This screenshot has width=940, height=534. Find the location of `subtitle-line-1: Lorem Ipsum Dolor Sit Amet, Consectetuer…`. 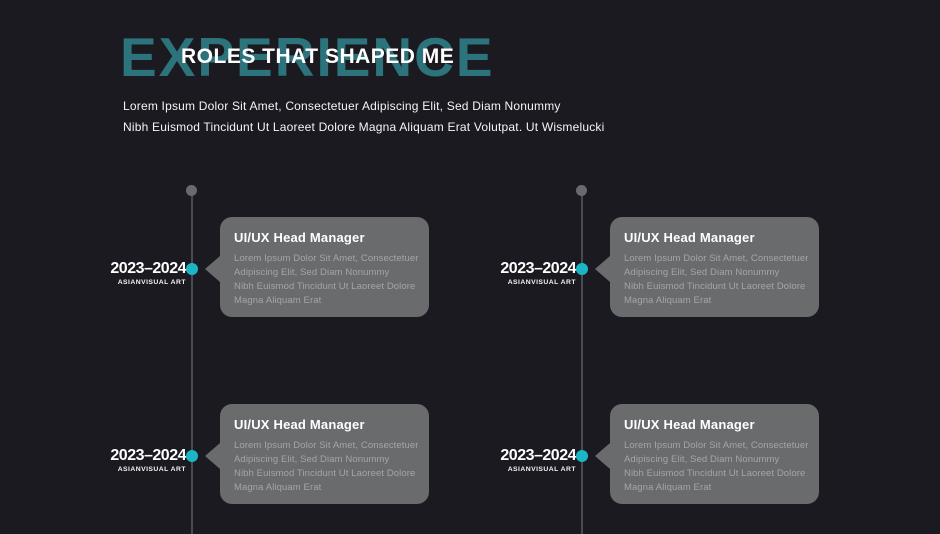

subtitle-line-1: Lorem Ipsum Dolor Sit Amet, Consectetuer… is located at coordinates (342, 106).